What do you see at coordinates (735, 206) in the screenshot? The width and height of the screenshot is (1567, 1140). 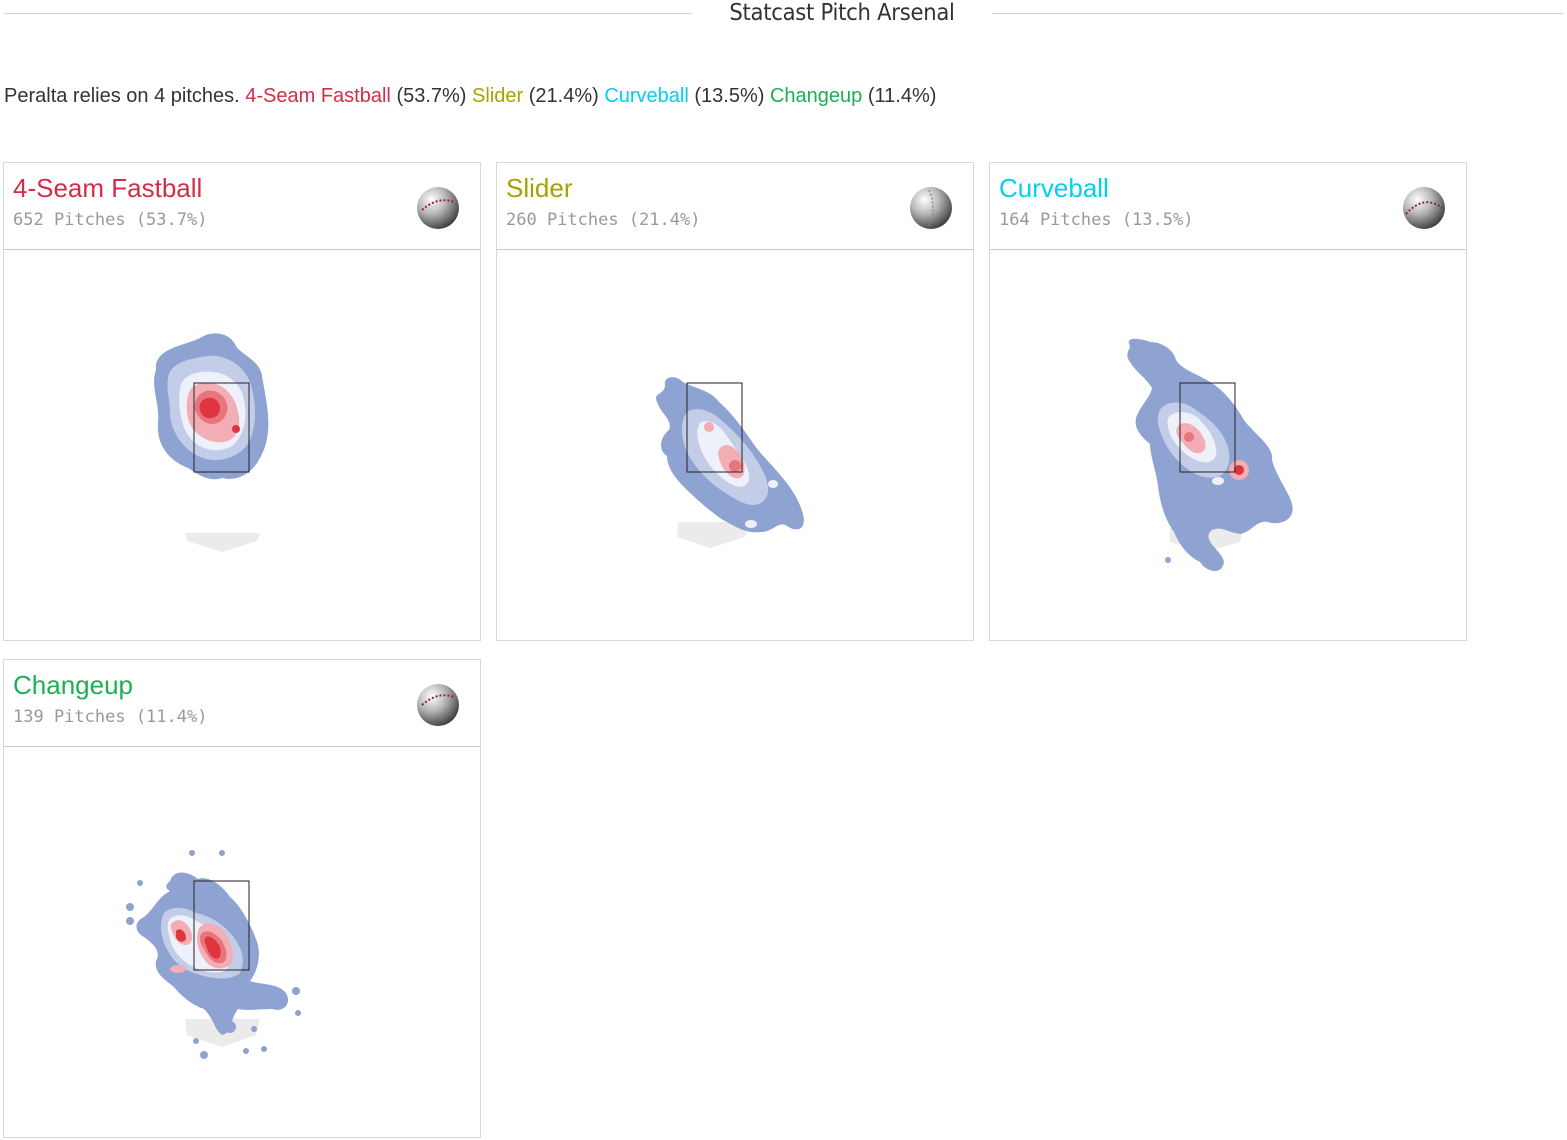 I see `card-header: Slider 260 Pitches (21.4%)` at bounding box center [735, 206].